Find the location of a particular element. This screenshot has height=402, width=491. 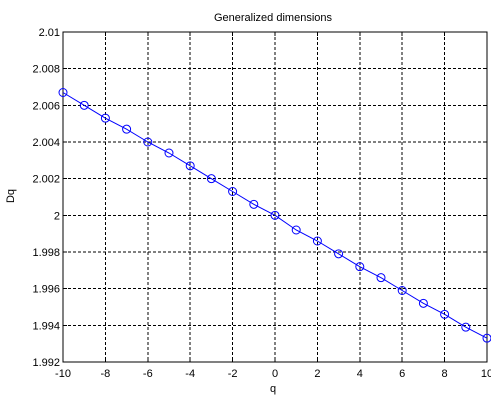

y-tick-label: 1.996 is located at coordinates (46, 290).